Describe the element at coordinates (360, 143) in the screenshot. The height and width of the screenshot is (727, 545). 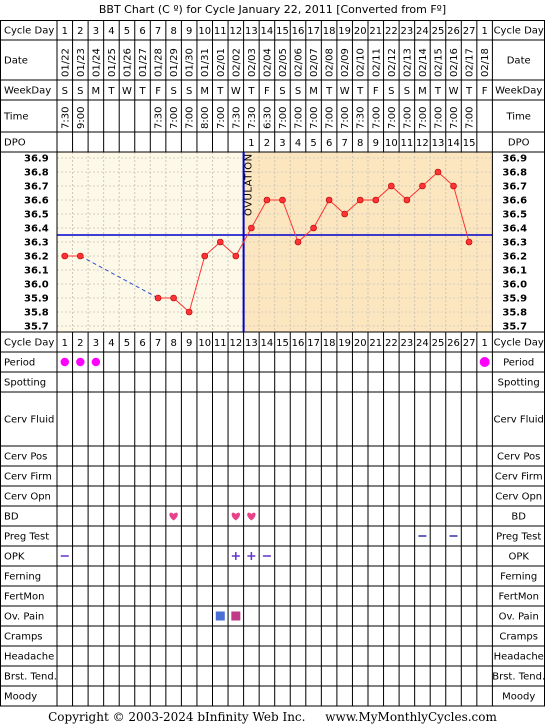
I see `dpo-number: 8` at that location.